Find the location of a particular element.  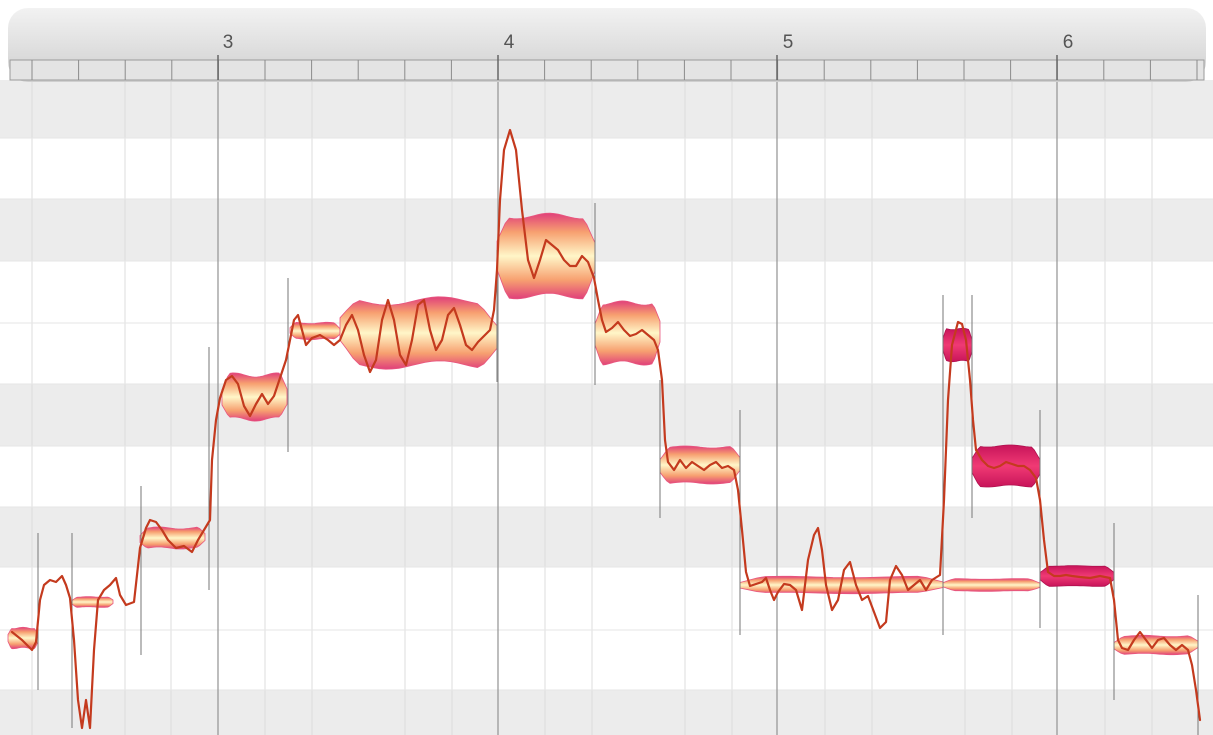

note-blob-selected is located at coordinates (1006, 466).